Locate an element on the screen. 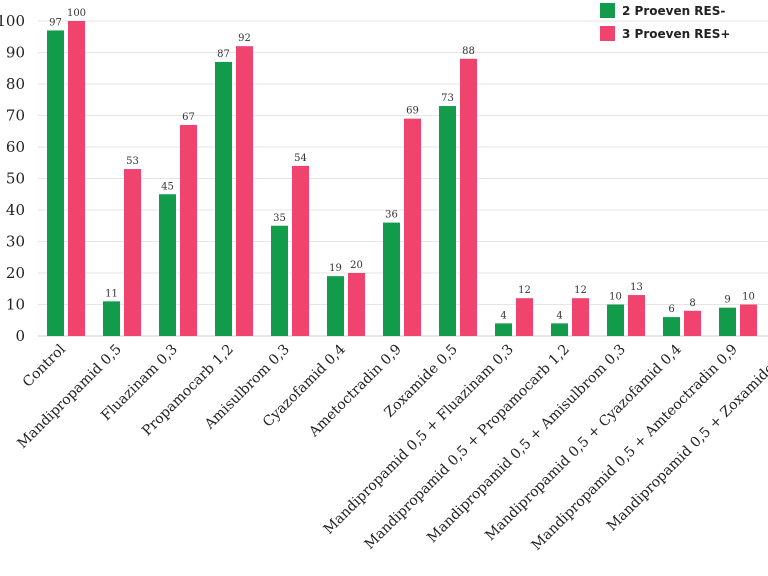 The image size is (768, 576). y-tick-label: 10 is located at coordinates (15, 305).